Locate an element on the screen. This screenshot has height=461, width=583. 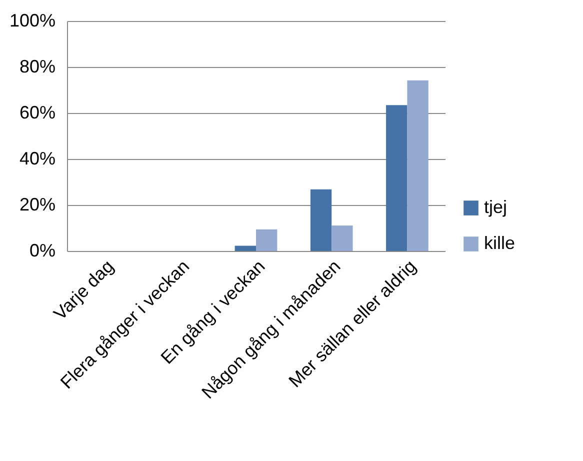
y-tick-label: 80% is located at coordinates (37, 66).